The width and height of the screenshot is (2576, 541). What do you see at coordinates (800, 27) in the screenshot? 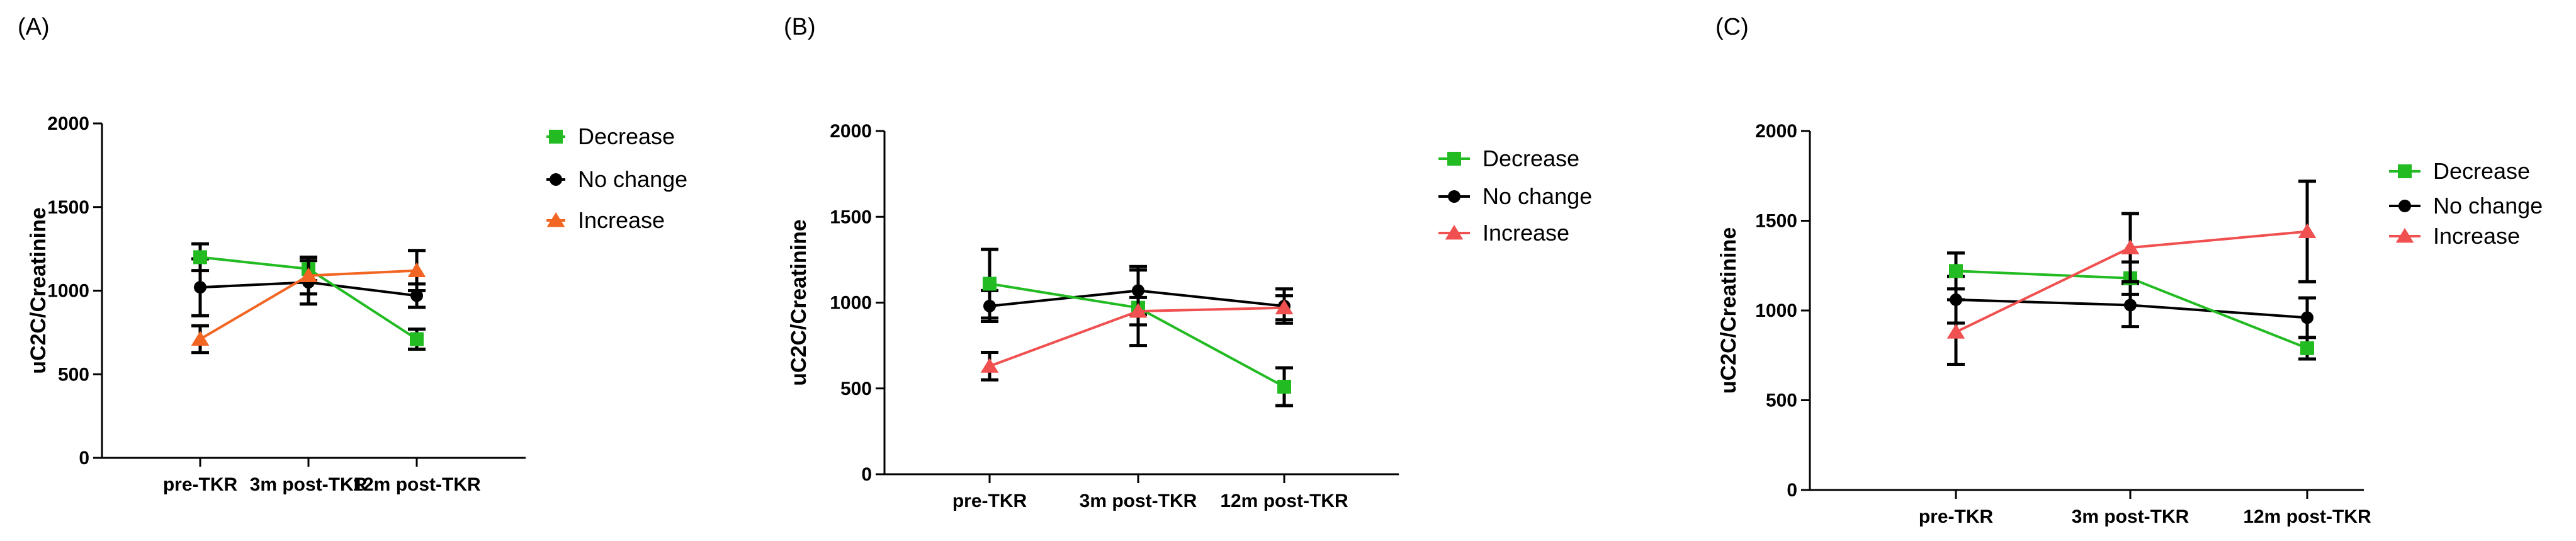
I see `panel-label: (B)` at bounding box center [800, 27].